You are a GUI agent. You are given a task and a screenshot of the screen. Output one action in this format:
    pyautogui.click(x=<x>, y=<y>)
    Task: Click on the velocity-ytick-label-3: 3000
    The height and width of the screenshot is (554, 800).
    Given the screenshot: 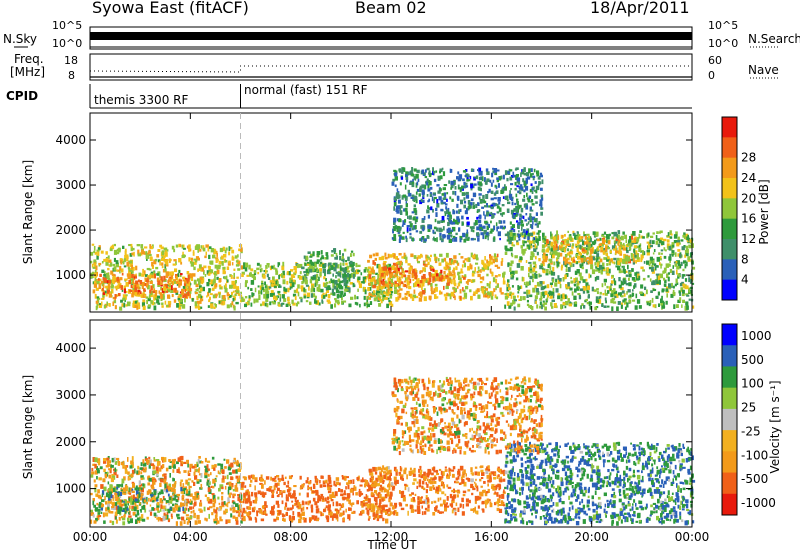 What is the action you would take?
    pyautogui.click(x=70, y=395)
    